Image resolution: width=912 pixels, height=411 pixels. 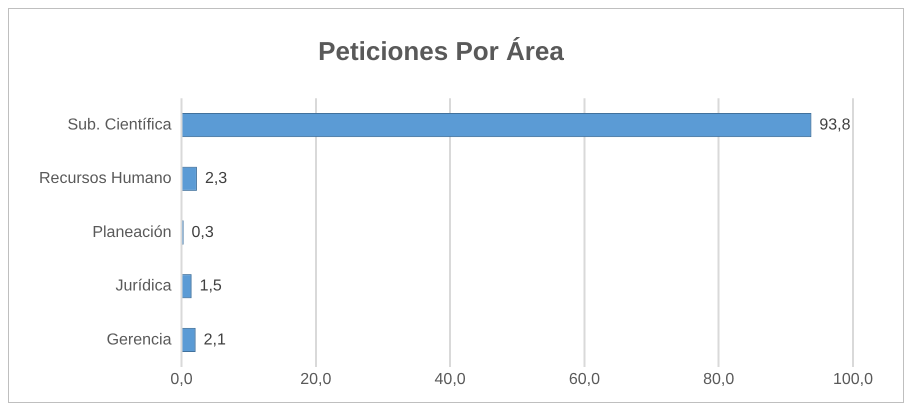 What do you see at coordinates (853, 379) in the screenshot?
I see `x-tick-label: 100,0` at bounding box center [853, 379].